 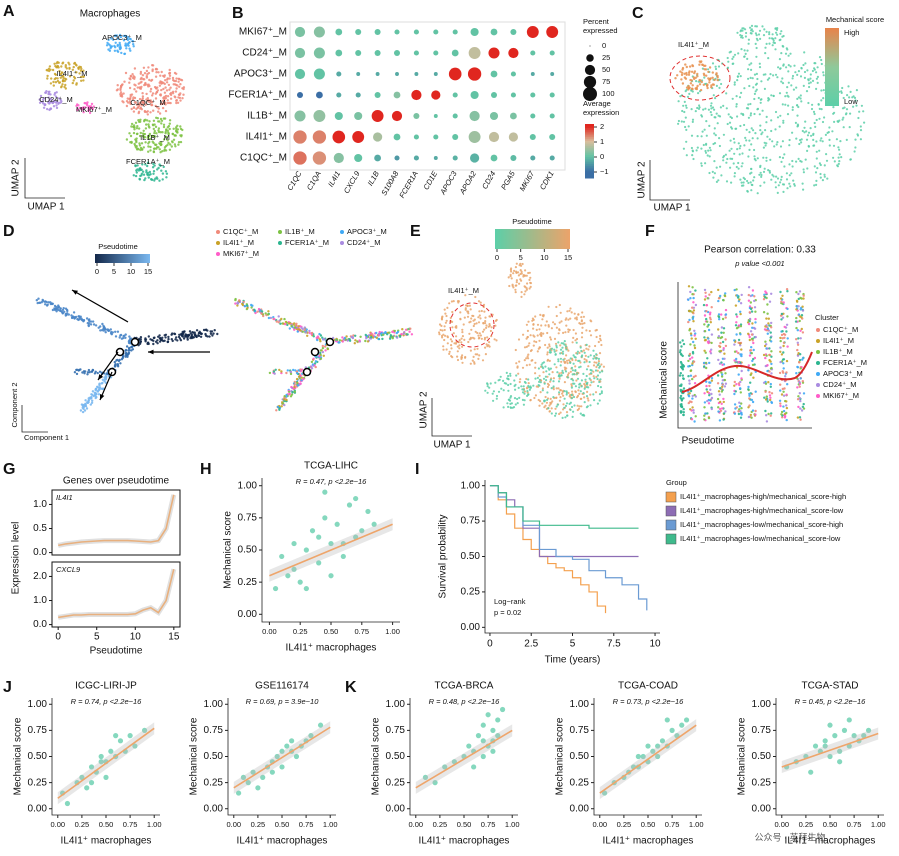 What do you see at coordinates (427, 96) in the screenshot?
I see `plot-frame` at bounding box center [427, 96].